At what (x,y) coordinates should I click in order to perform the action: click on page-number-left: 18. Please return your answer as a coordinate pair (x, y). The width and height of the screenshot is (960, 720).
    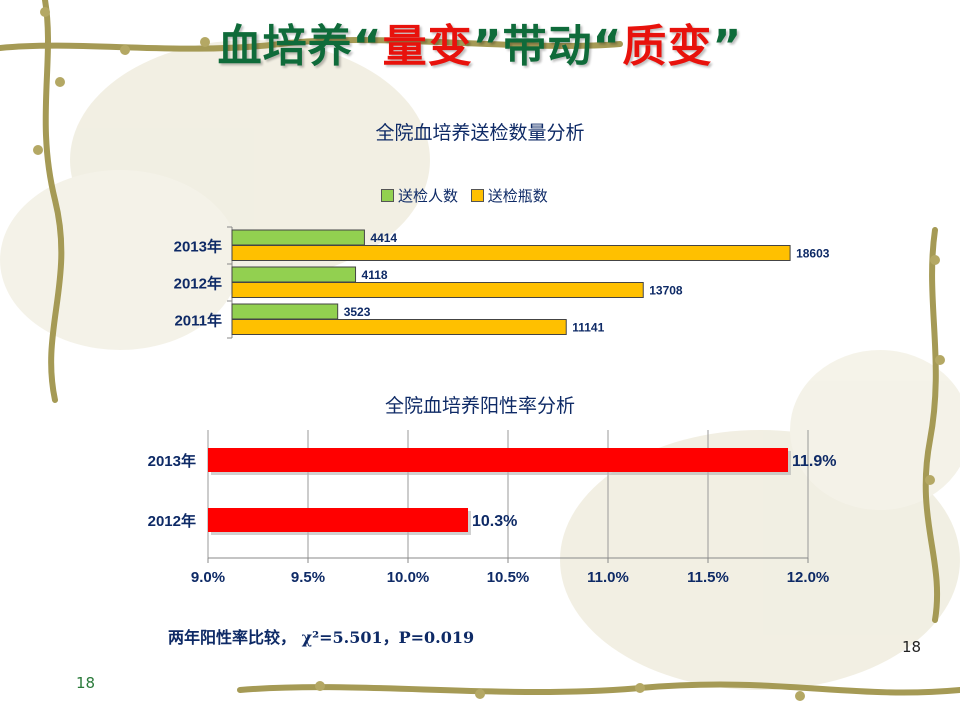
    Looking at the image, I should click on (86, 683).